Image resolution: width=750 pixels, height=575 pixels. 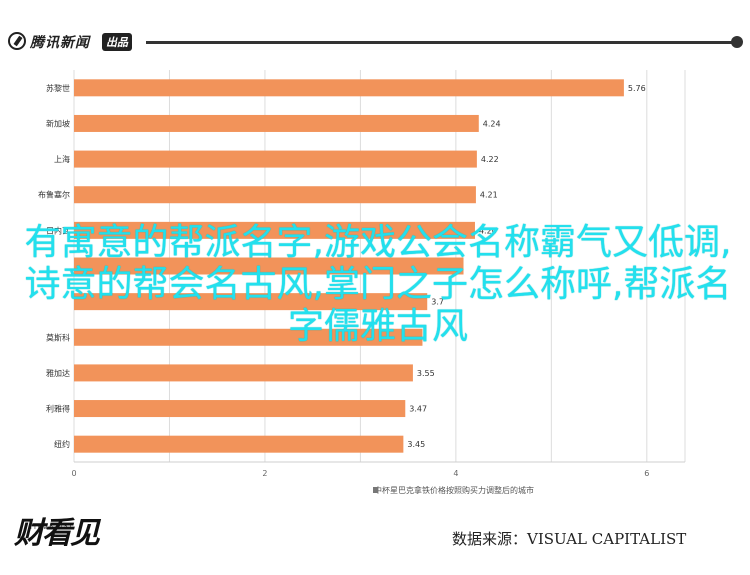 I want to click on brand-badge: 出品, so click(x=117, y=42).